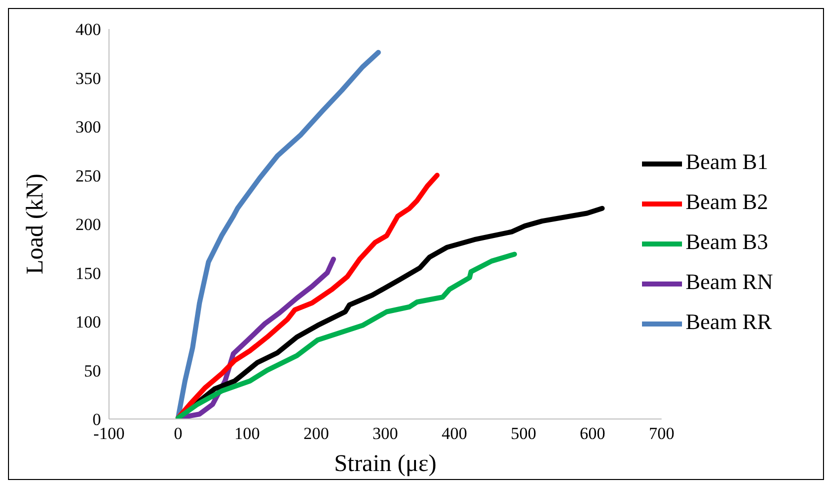 This screenshot has height=488, width=832. Describe the element at coordinates (593, 434) in the screenshot. I see `x-tick-label: 600` at that location.